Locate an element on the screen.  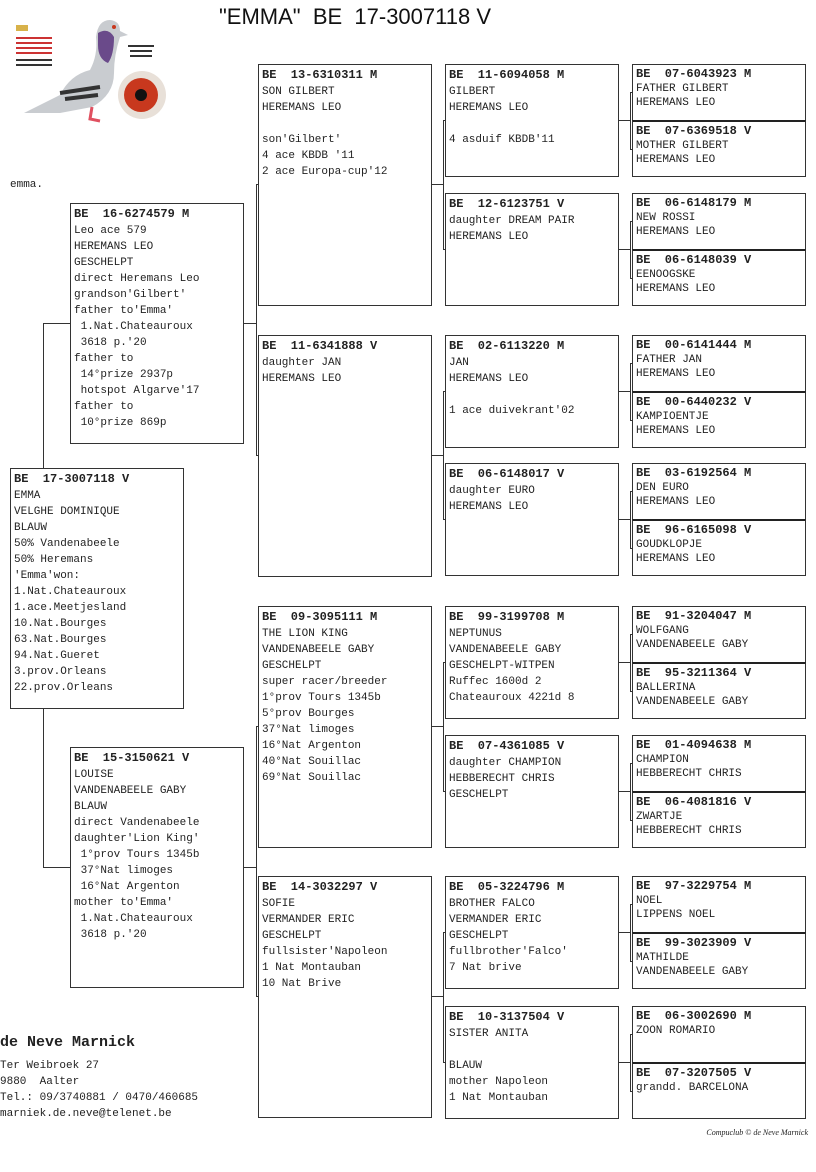
pigeon-detail-line: 16°Nat Argenton is located at coordinates (127, 887).